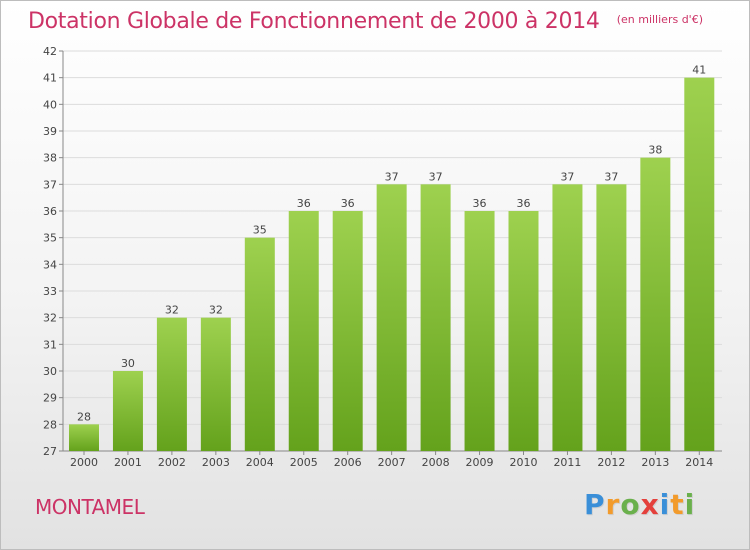 The width and height of the screenshot is (750, 550). Describe the element at coordinates (50, 424) in the screenshot. I see `y-tick-label: 28` at that location.